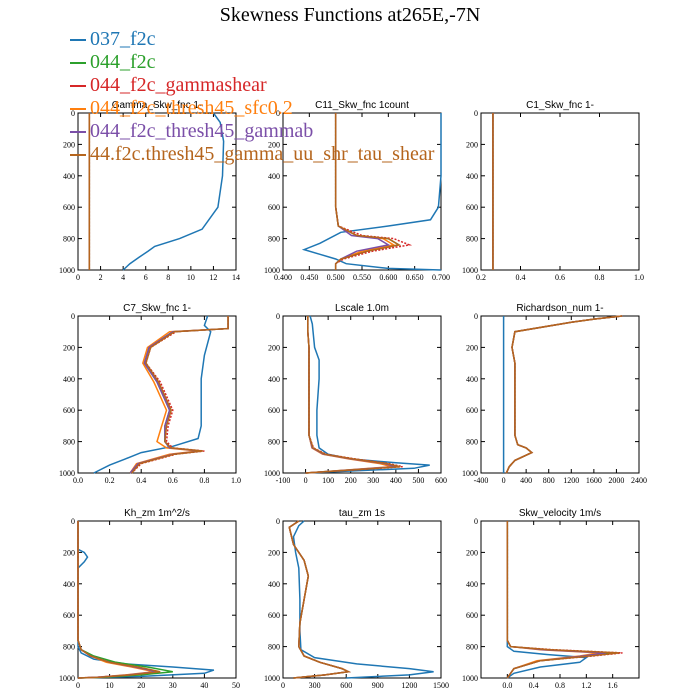 This screenshot has height=700, width=700. Describe the element at coordinates (639, 480) in the screenshot. I see `x-tick-label: 2400` at that location.